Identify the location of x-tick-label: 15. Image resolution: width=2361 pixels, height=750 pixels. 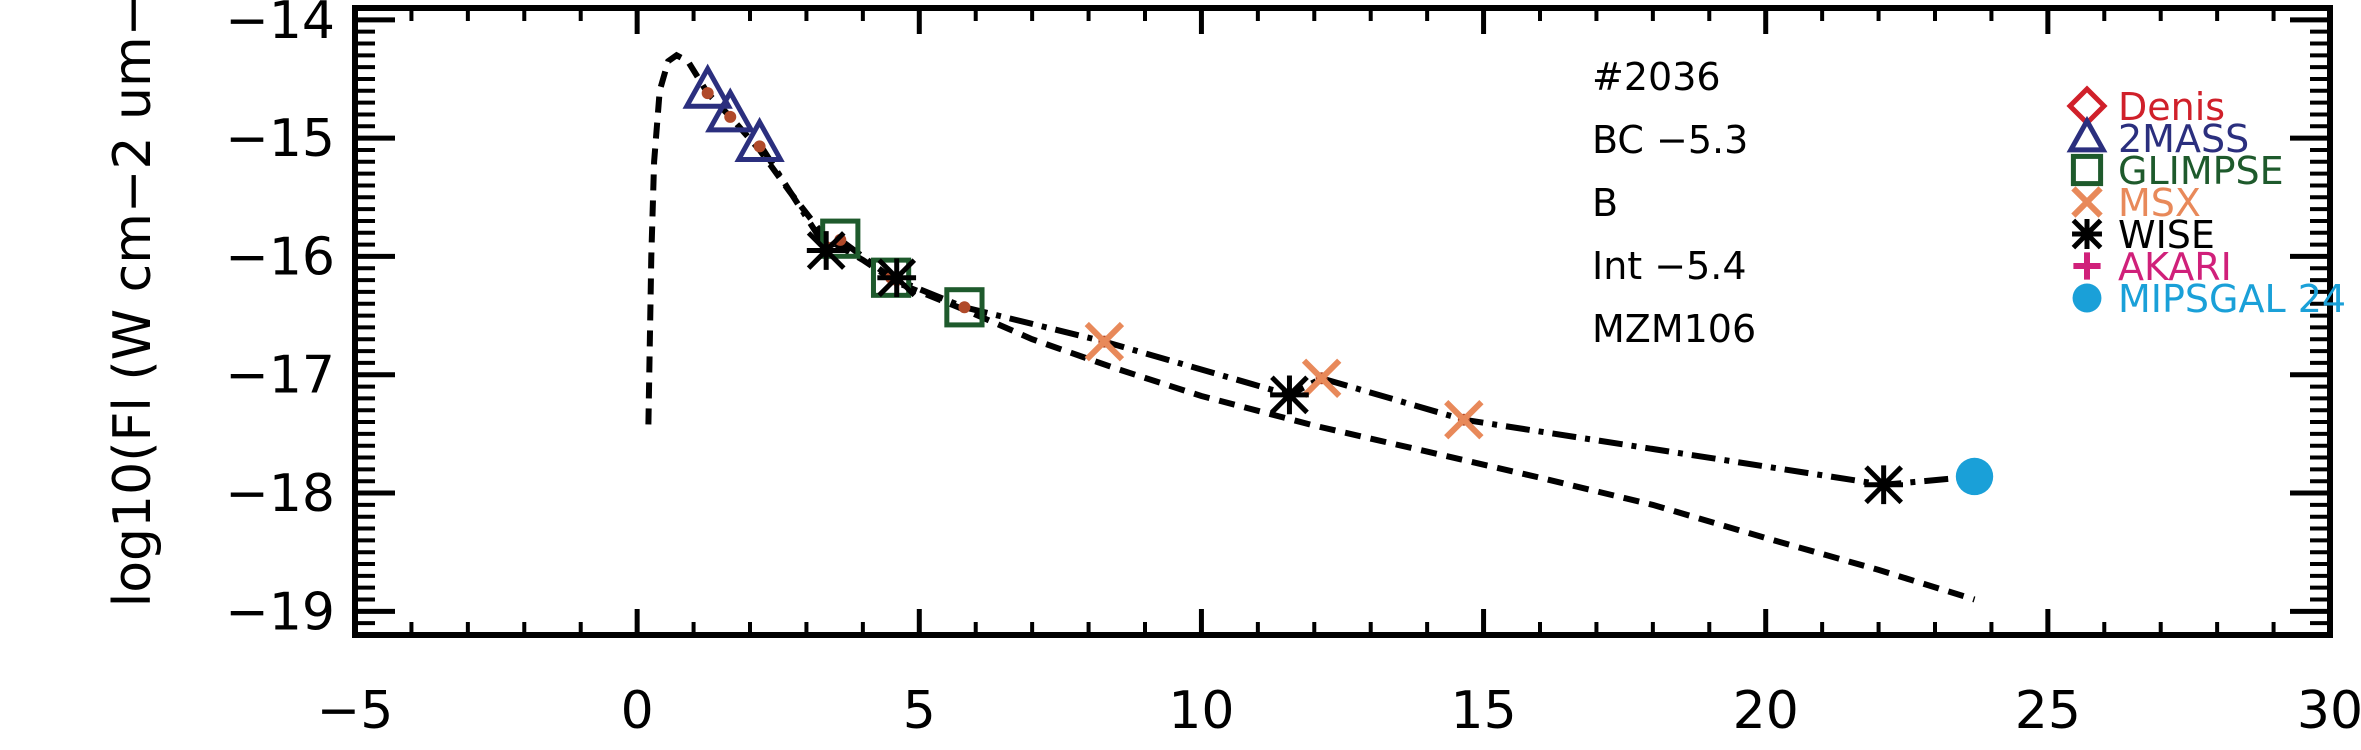
(1483, 711).